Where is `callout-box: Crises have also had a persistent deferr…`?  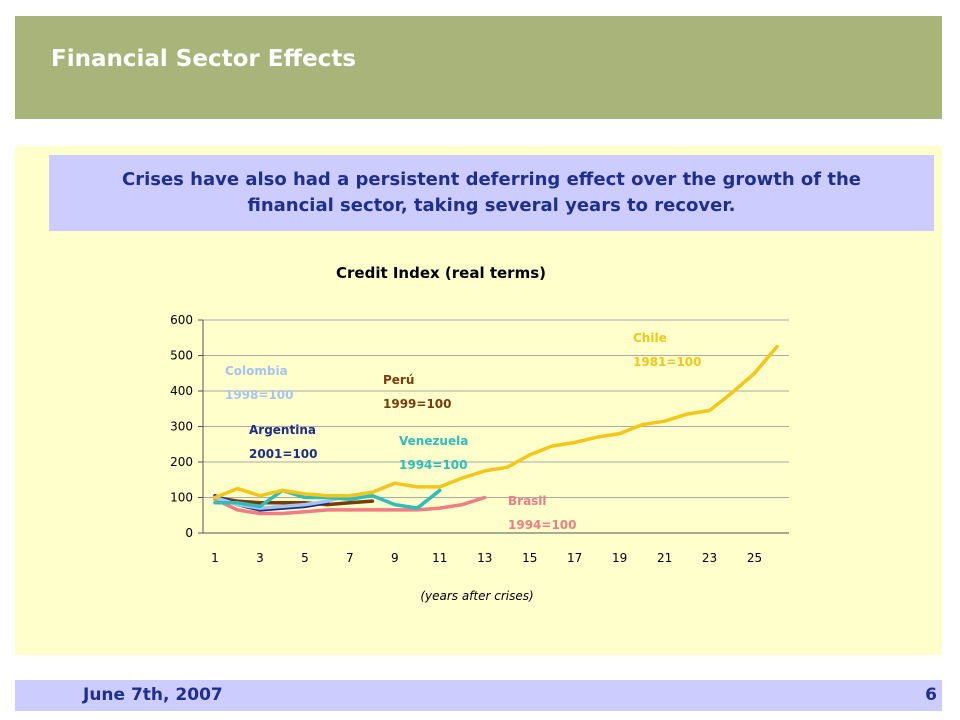 callout-box: Crises have also had a persistent deferr… is located at coordinates (491, 193).